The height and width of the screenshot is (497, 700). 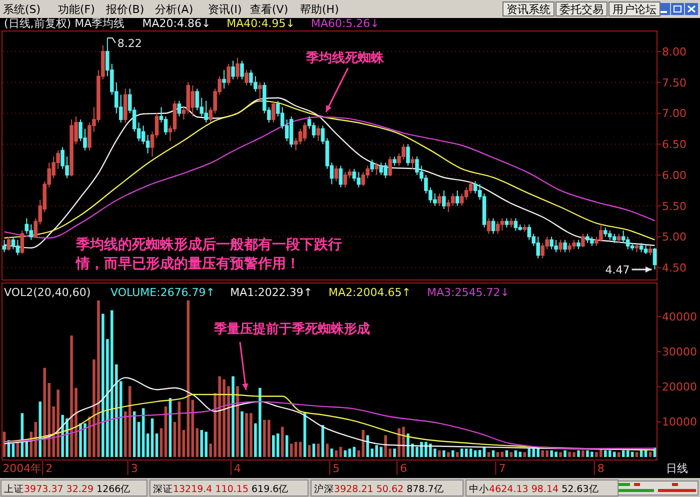 I want to click on text: MA1:2022.39↑, so click(x=271, y=292).